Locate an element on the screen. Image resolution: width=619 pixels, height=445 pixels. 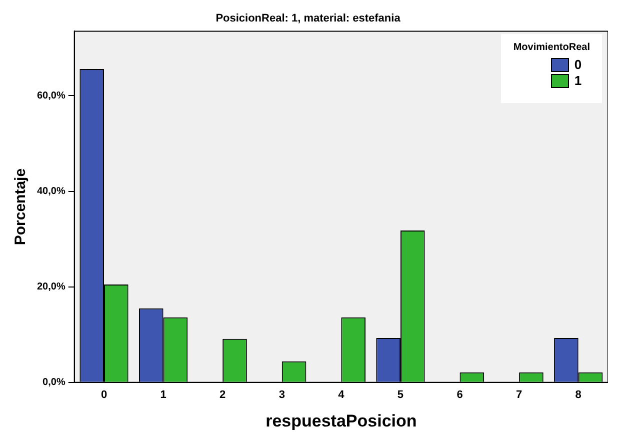
x-tick-label: 2 is located at coordinates (223, 395).